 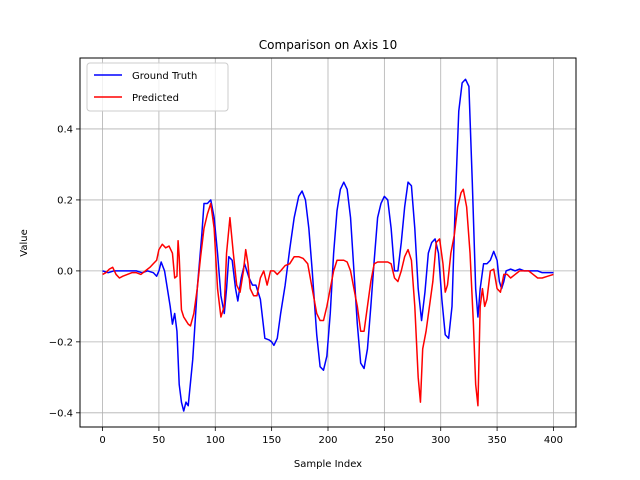 What do you see at coordinates (215, 440) in the screenshot?
I see `x-tick-label: 100` at bounding box center [215, 440].